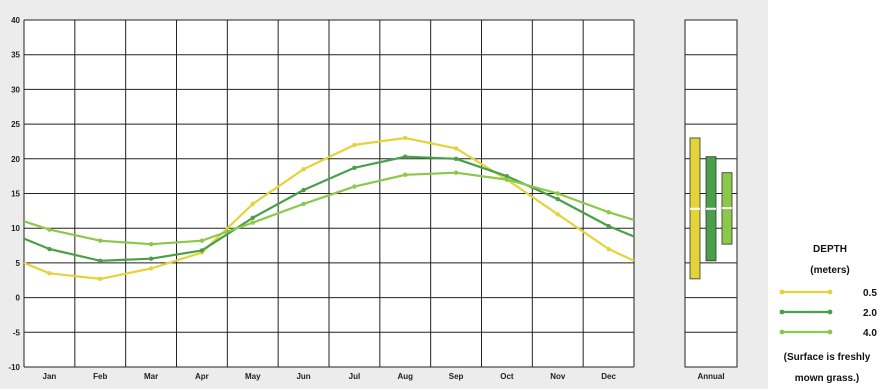 The image size is (884, 389). I want to click on x-tick-label: Mar, so click(151, 376).